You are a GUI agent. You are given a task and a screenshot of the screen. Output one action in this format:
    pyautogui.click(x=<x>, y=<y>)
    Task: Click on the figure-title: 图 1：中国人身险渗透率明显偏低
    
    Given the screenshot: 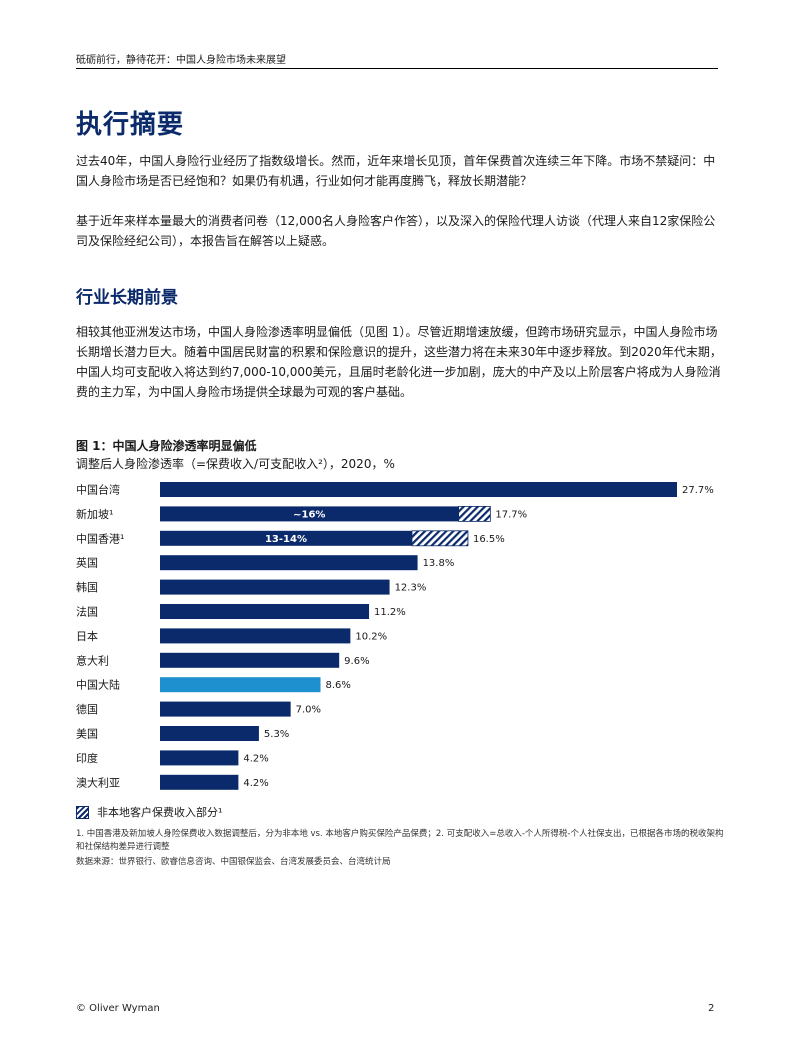 What is the action you would take?
    pyautogui.click(x=166, y=446)
    